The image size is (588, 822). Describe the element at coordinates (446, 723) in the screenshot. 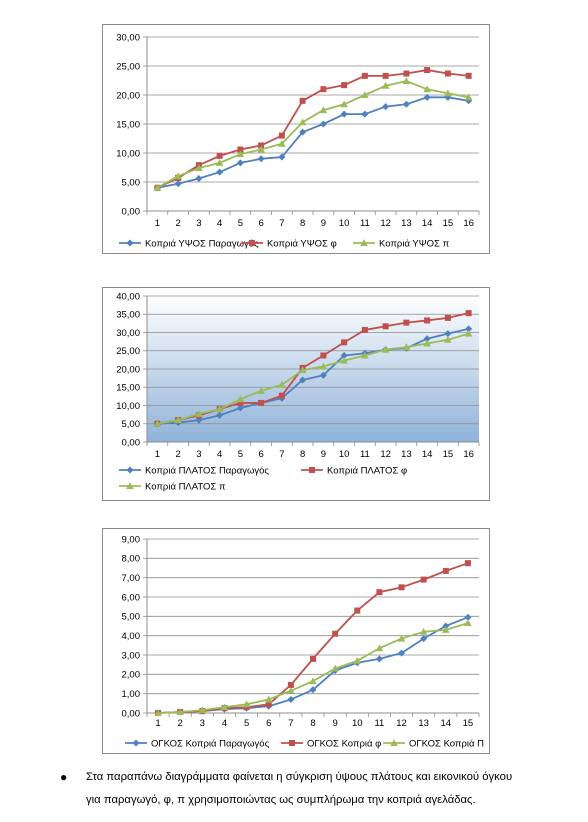

I see `x-tick-label: 14` at that location.